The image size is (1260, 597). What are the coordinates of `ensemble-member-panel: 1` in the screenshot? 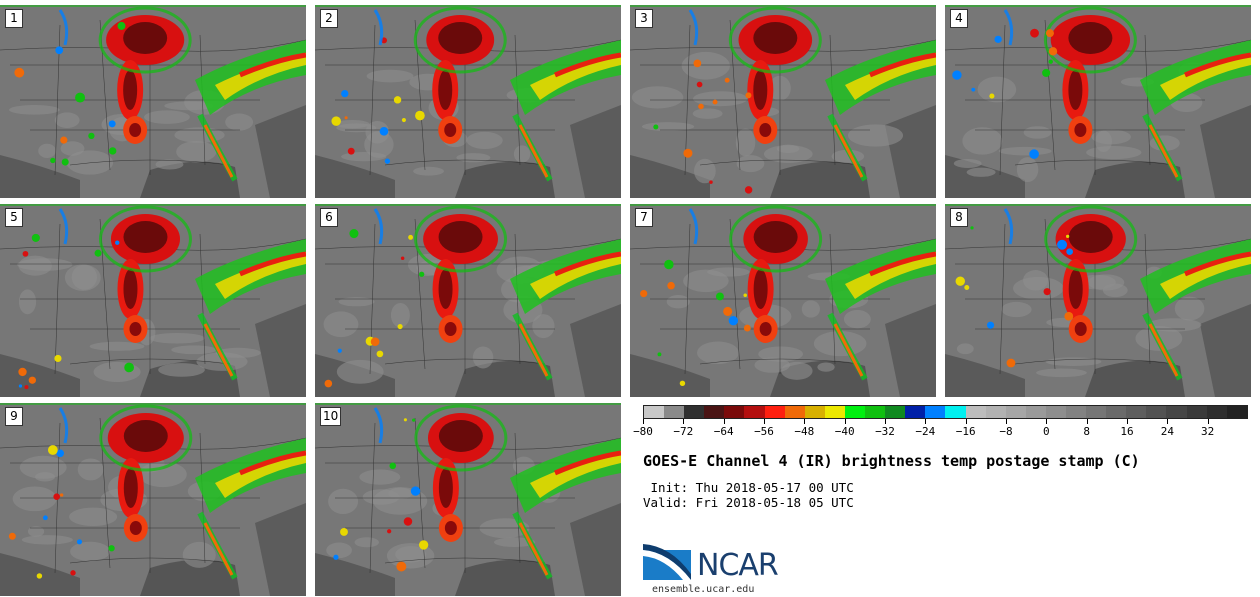 It's located at (153, 101).